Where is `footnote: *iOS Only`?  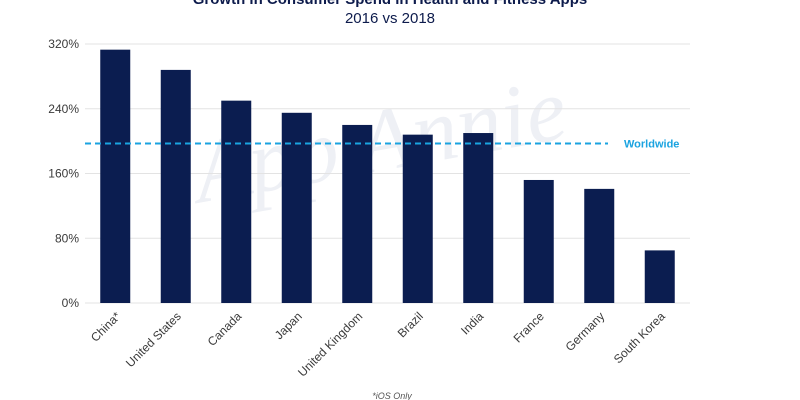 footnote: *iOS Only is located at coordinates (392, 395).